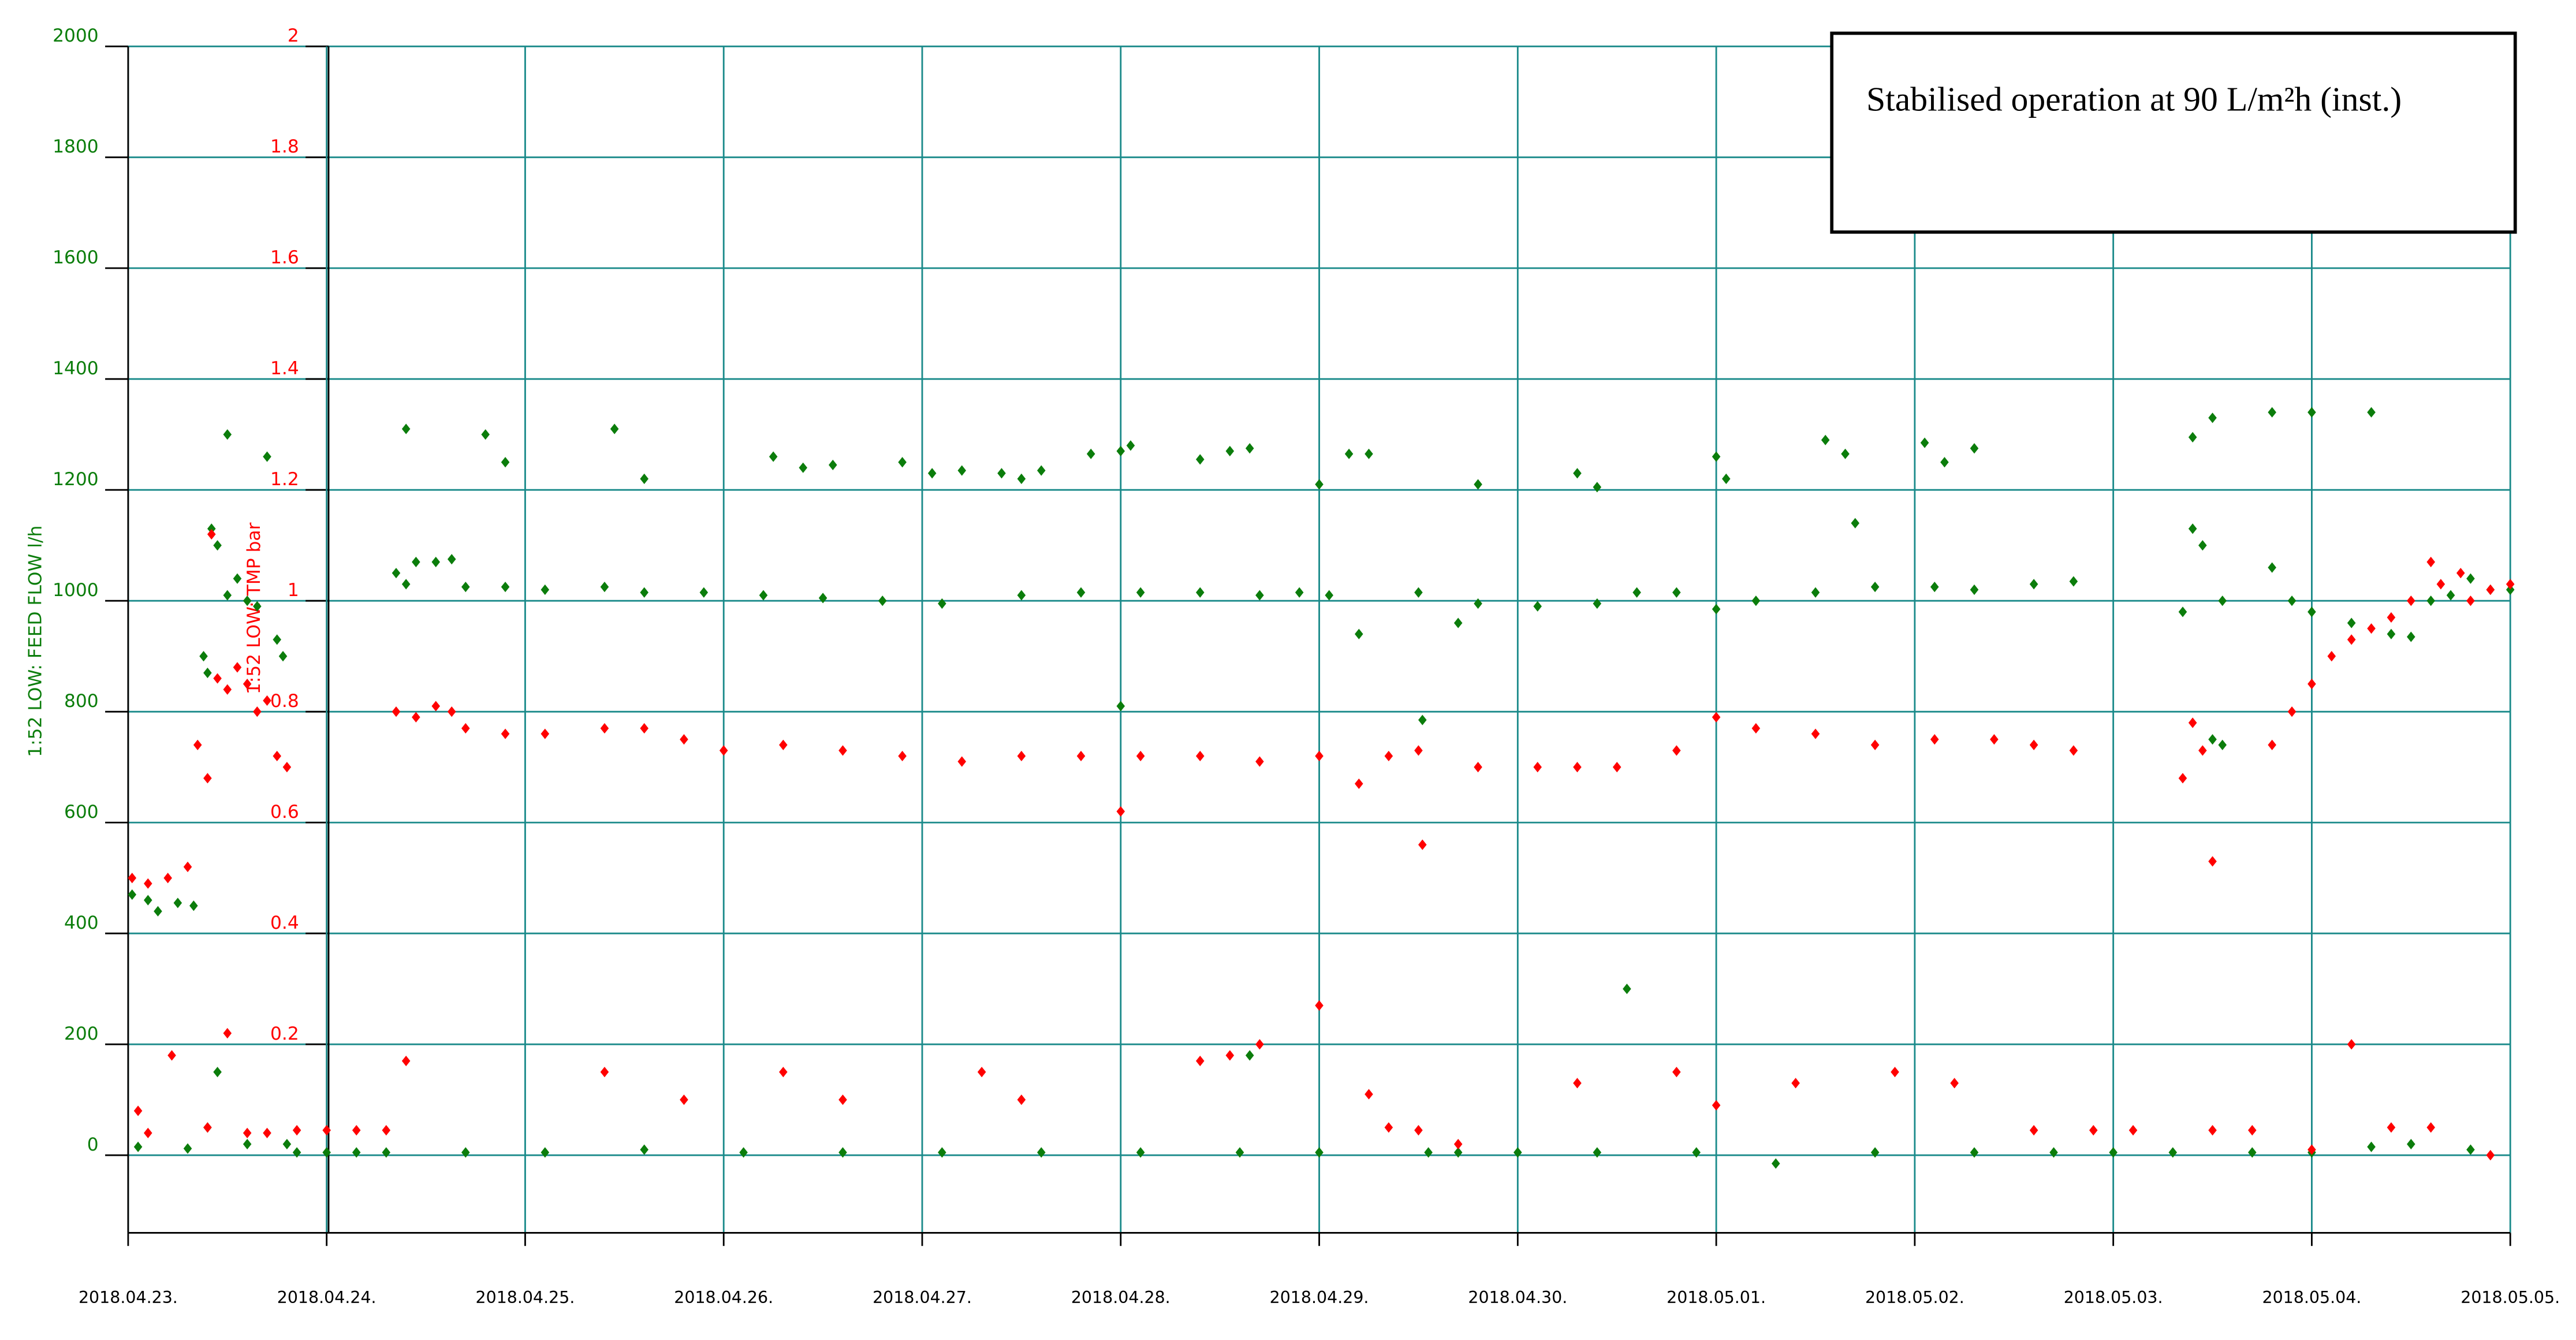 The width and height of the screenshot is (2576, 1340). I want to click on y-tick-label: 1000, so click(76, 590).